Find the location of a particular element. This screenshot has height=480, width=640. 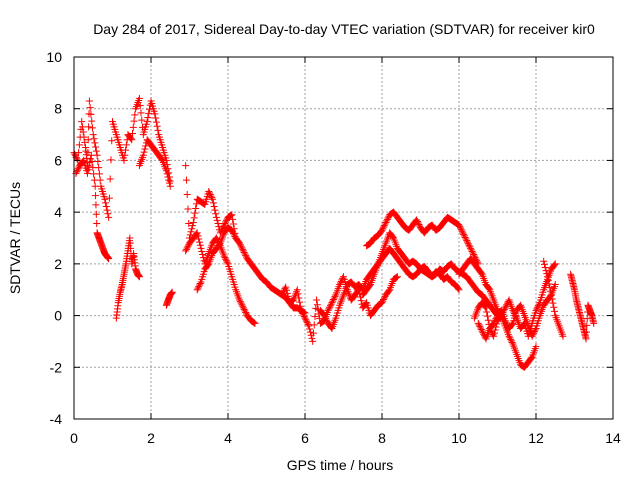

y-tick-label: -4 is located at coordinates (56, 419).